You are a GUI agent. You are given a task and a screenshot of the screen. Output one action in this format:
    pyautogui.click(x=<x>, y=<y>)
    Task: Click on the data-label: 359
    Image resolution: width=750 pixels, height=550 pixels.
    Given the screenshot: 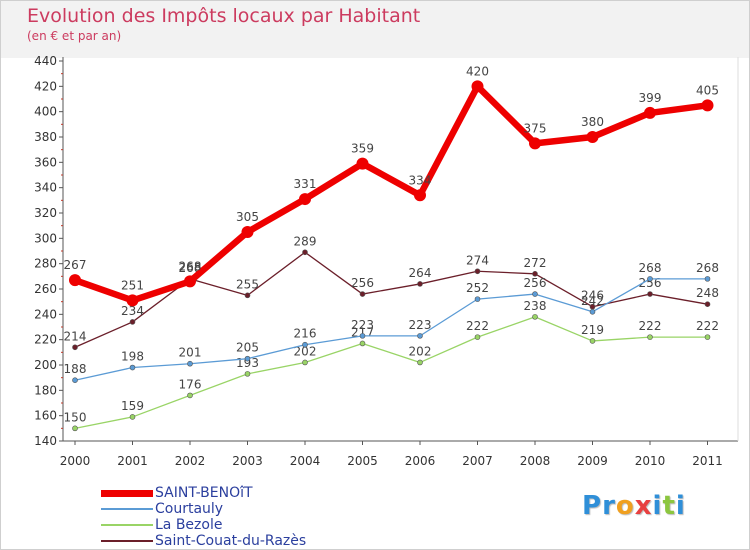 What is the action you would take?
    pyautogui.click(x=362, y=149)
    